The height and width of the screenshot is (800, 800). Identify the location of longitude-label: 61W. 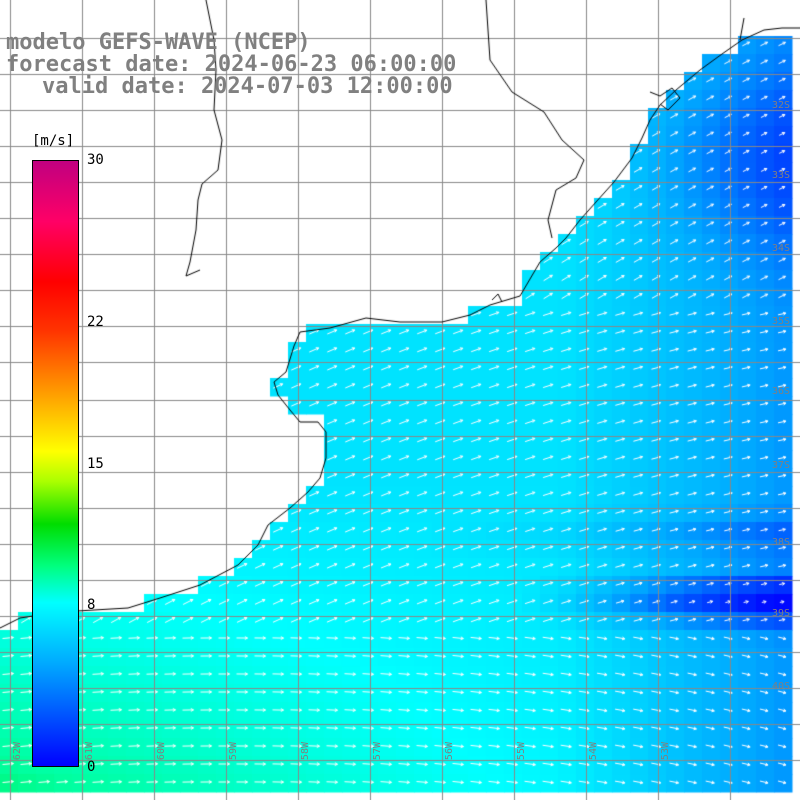
(89, 751).